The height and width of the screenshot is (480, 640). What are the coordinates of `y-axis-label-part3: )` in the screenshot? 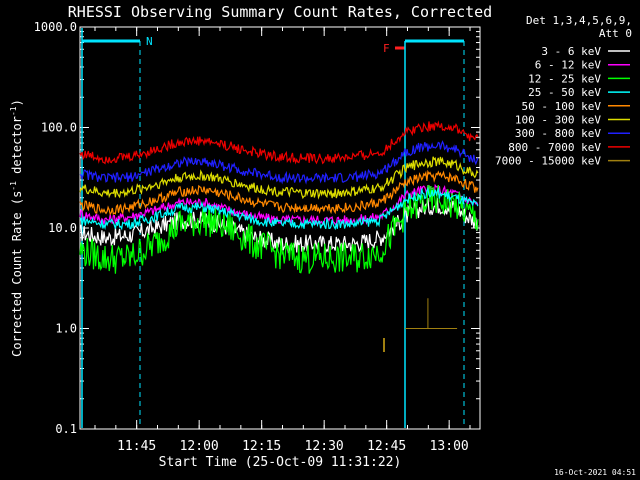 It's located at (17, 102).